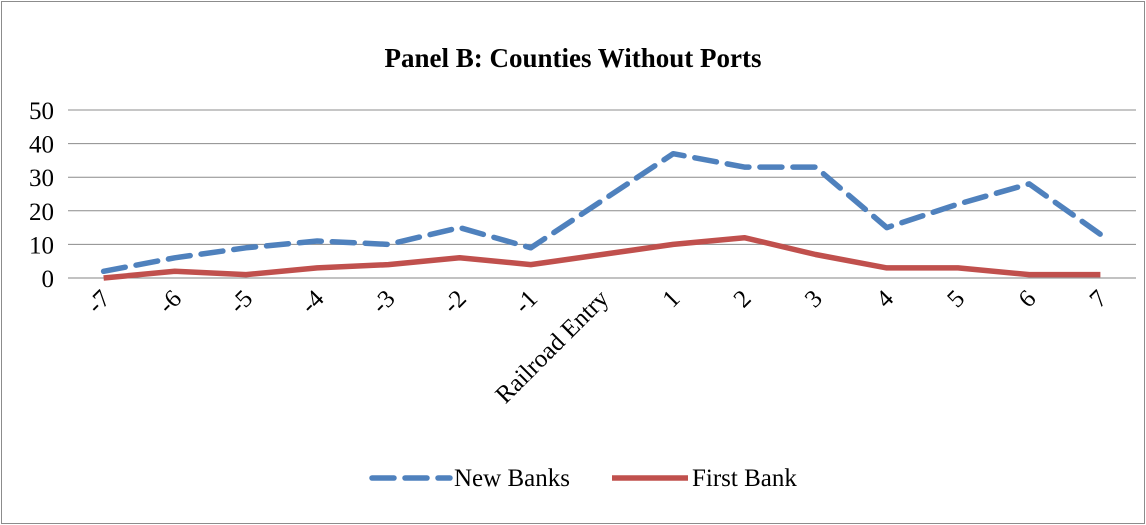 This screenshot has height=525, width=1146. I want to click on legend-label: New Banks, so click(512, 478).